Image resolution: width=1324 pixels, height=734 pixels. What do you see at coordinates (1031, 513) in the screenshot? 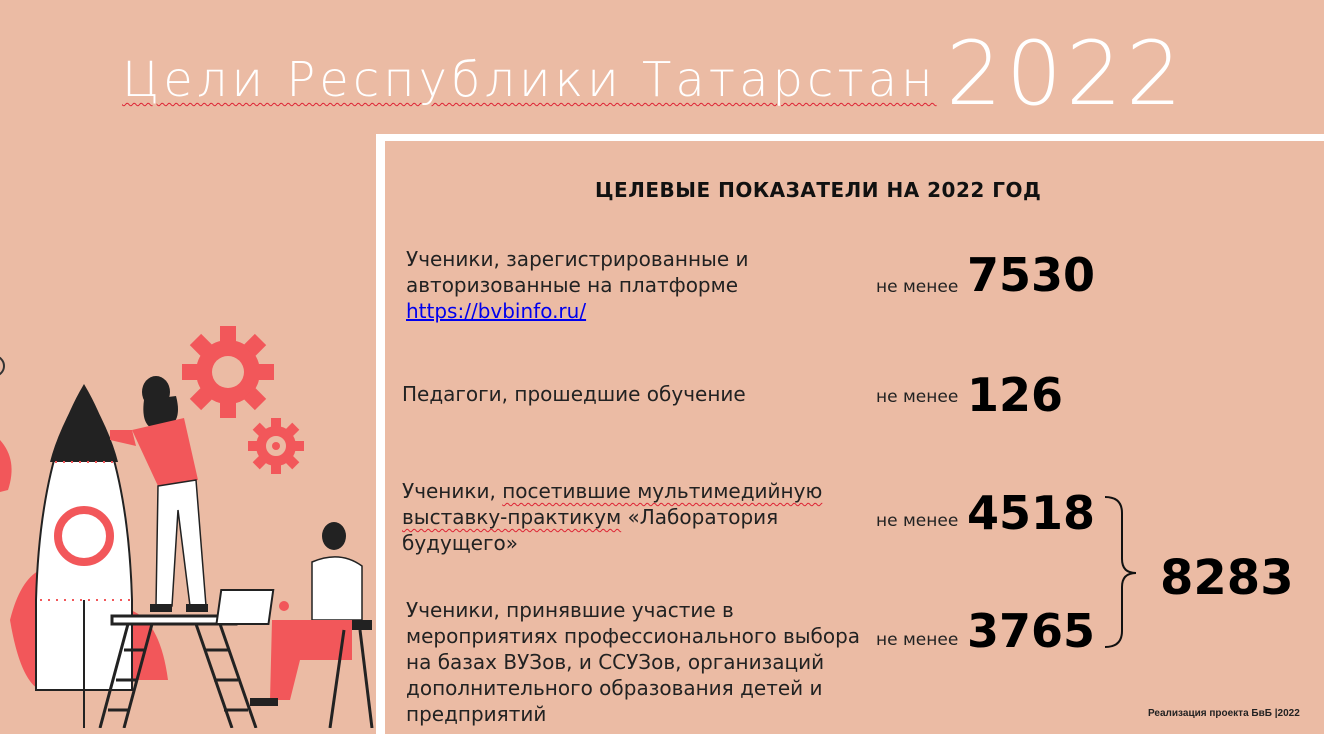
I see `row3-value: 4518` at bounding box center [1031, 513].